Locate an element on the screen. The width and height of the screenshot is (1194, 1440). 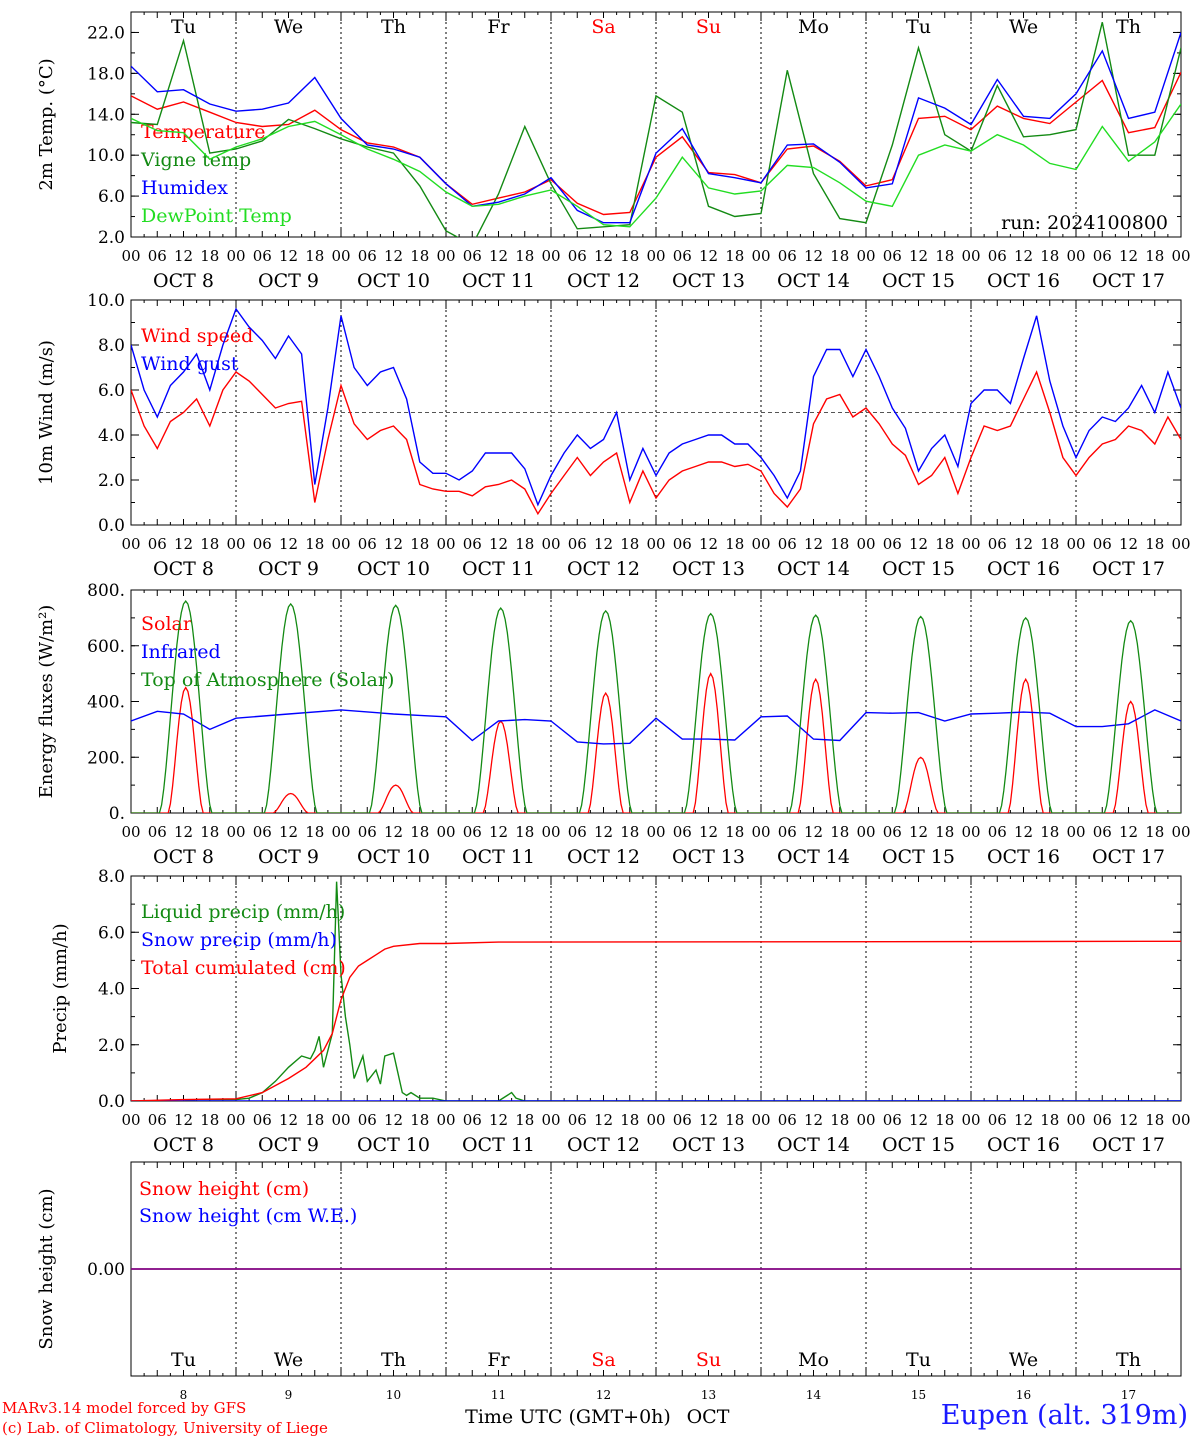
y-axis-label: 10m Wind (m/s) is located at coordinates (46, 412).